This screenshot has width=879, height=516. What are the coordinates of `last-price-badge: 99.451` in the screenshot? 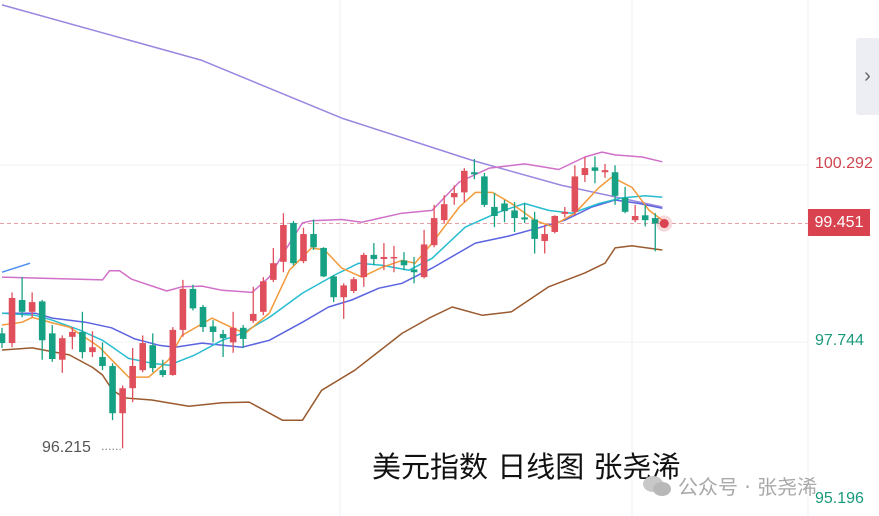 It's located at (839, 222).